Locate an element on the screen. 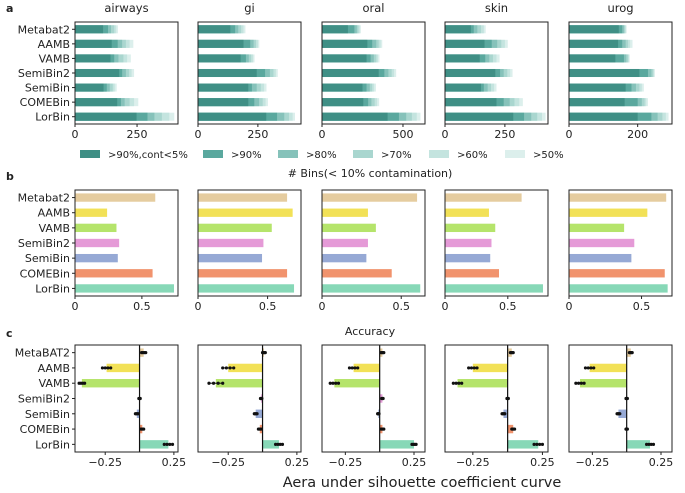  panel-label: c is located at coordinates (9, 333).